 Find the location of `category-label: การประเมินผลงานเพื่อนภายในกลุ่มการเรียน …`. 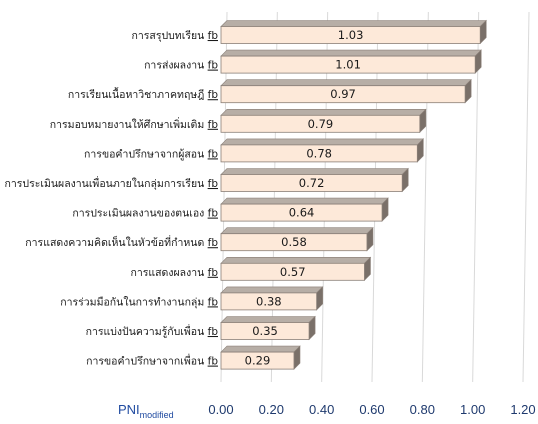

category-label: การประเมินผลงานเพื่อนภายในกลุ่มการเรียน … is located at coordinates (112, 183).